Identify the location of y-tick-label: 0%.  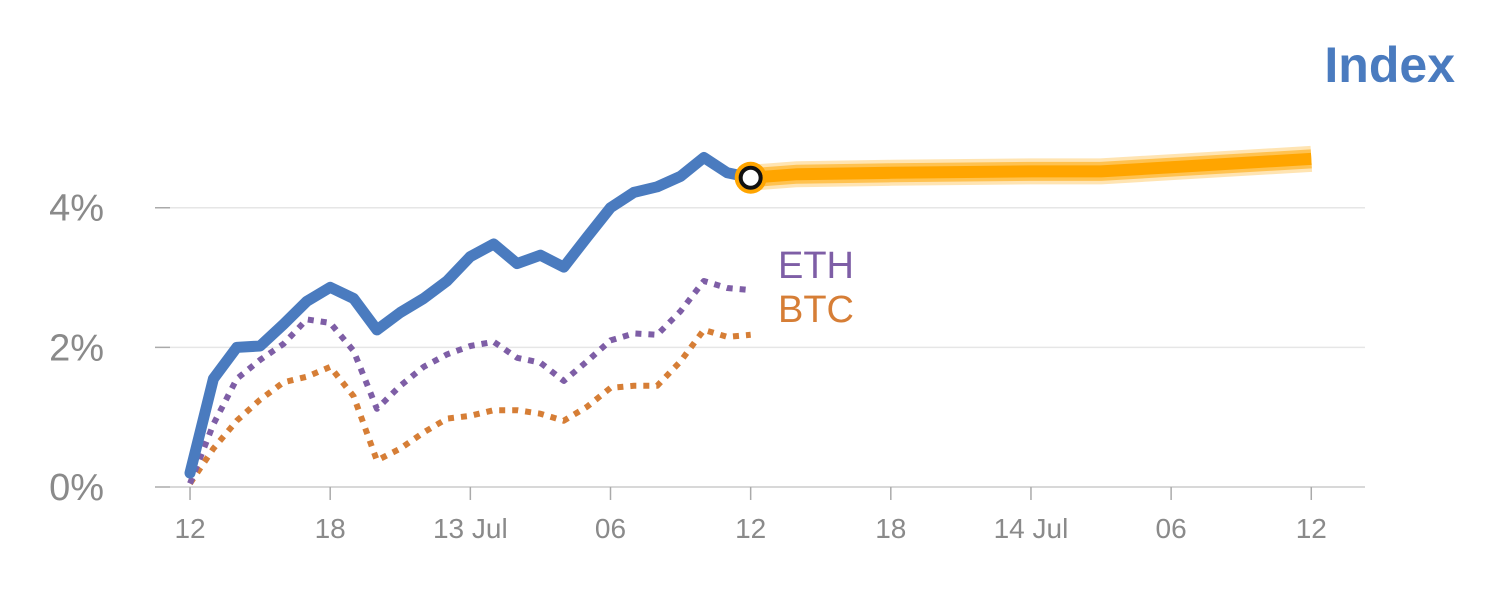
(76, 488).